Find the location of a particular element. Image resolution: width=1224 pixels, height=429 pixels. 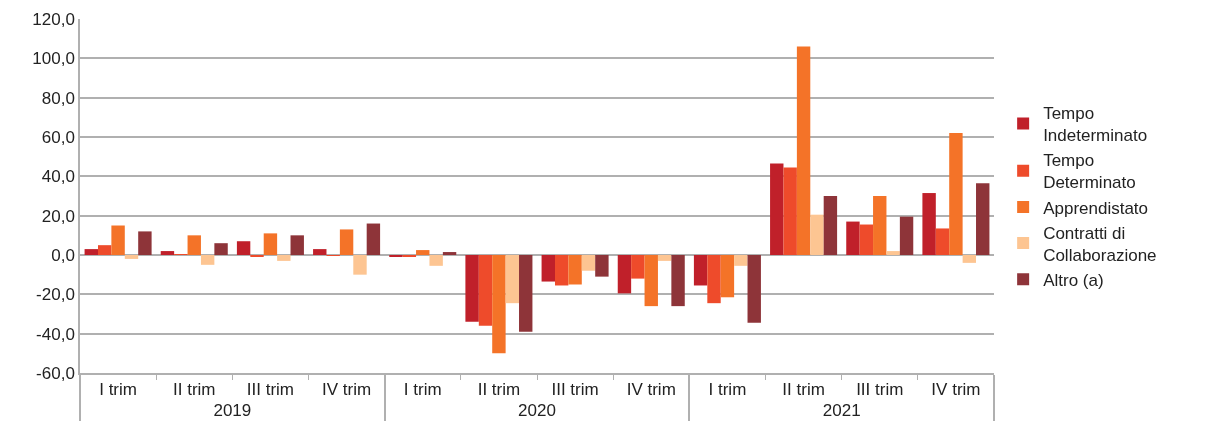

legend-label: Tempo Indeterminato is located at coordinates (1095, 125).